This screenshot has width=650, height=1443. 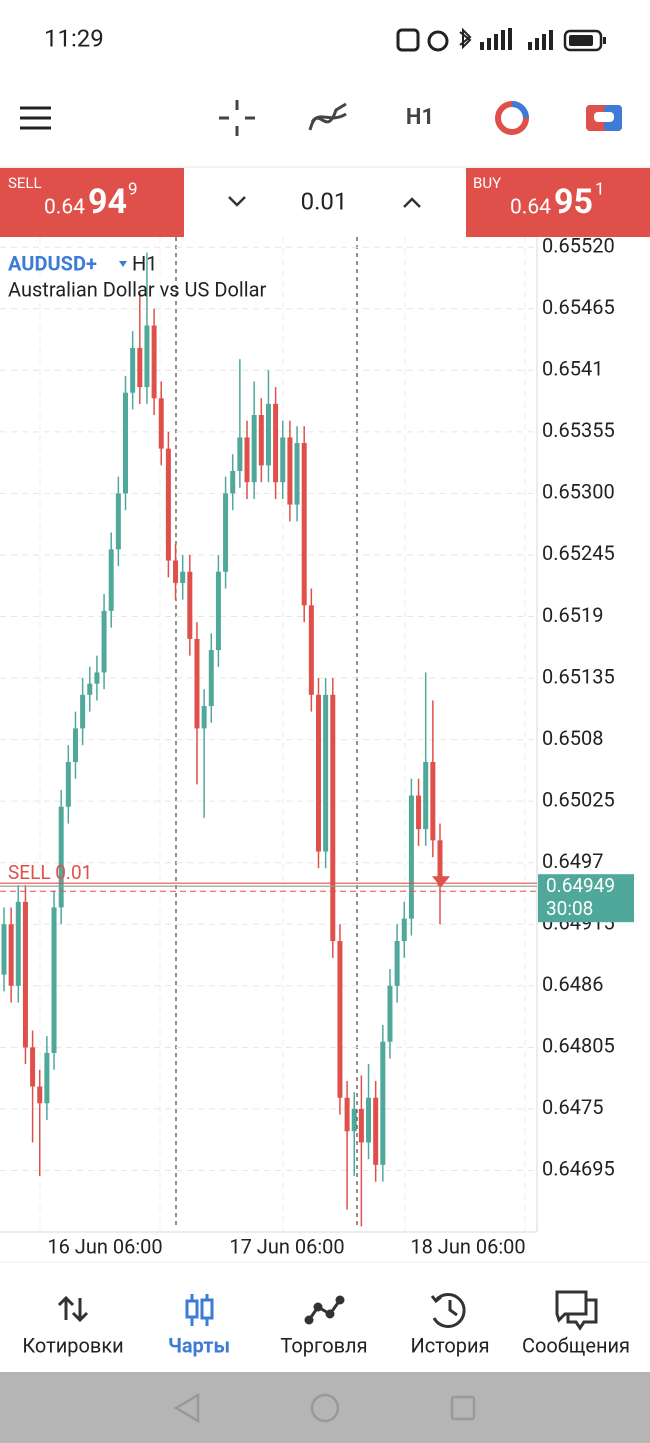 What do you see at coordinates (604, 118) in the screenshot?
I see `trade-button` at bounding box center [604, 118].